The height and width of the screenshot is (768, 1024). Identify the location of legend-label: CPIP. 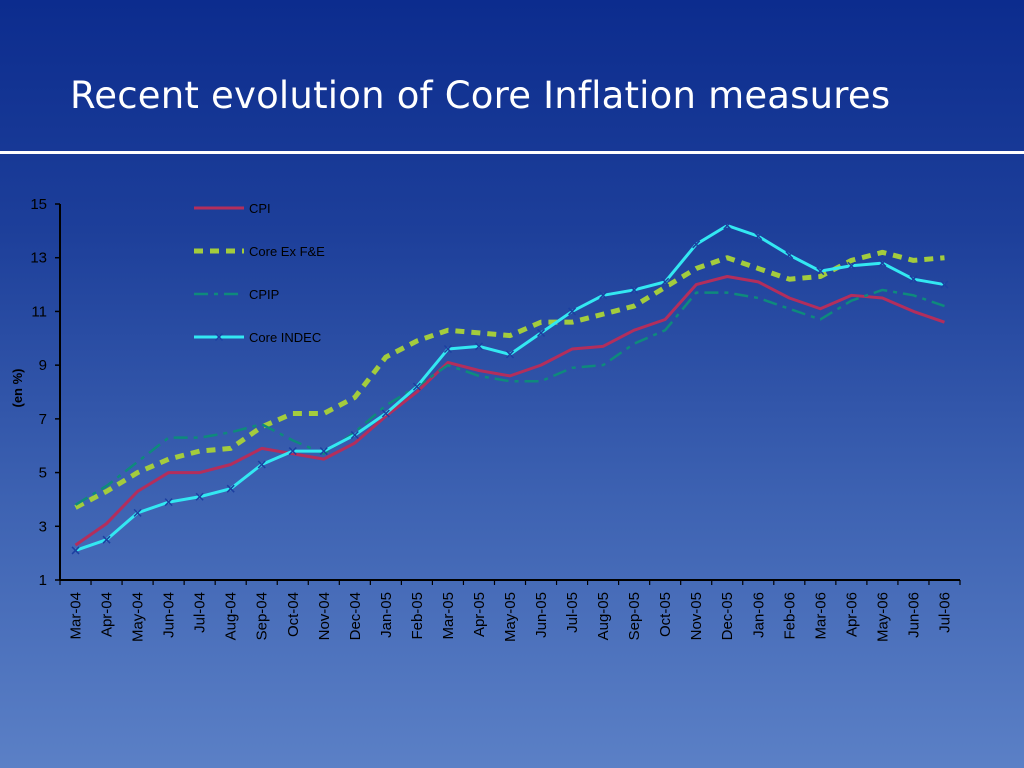
(264, 294).